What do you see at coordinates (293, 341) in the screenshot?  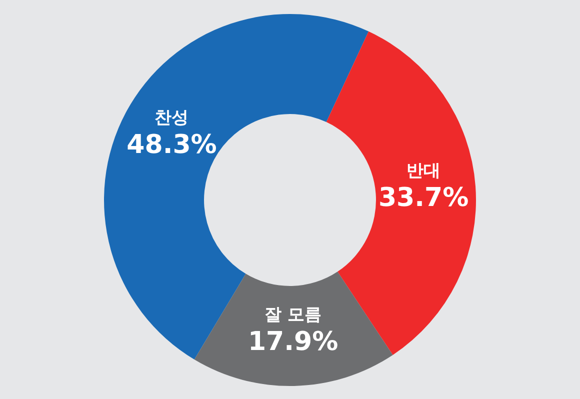 I see `data-label: 17.9%` at bounding box center [293, 341].